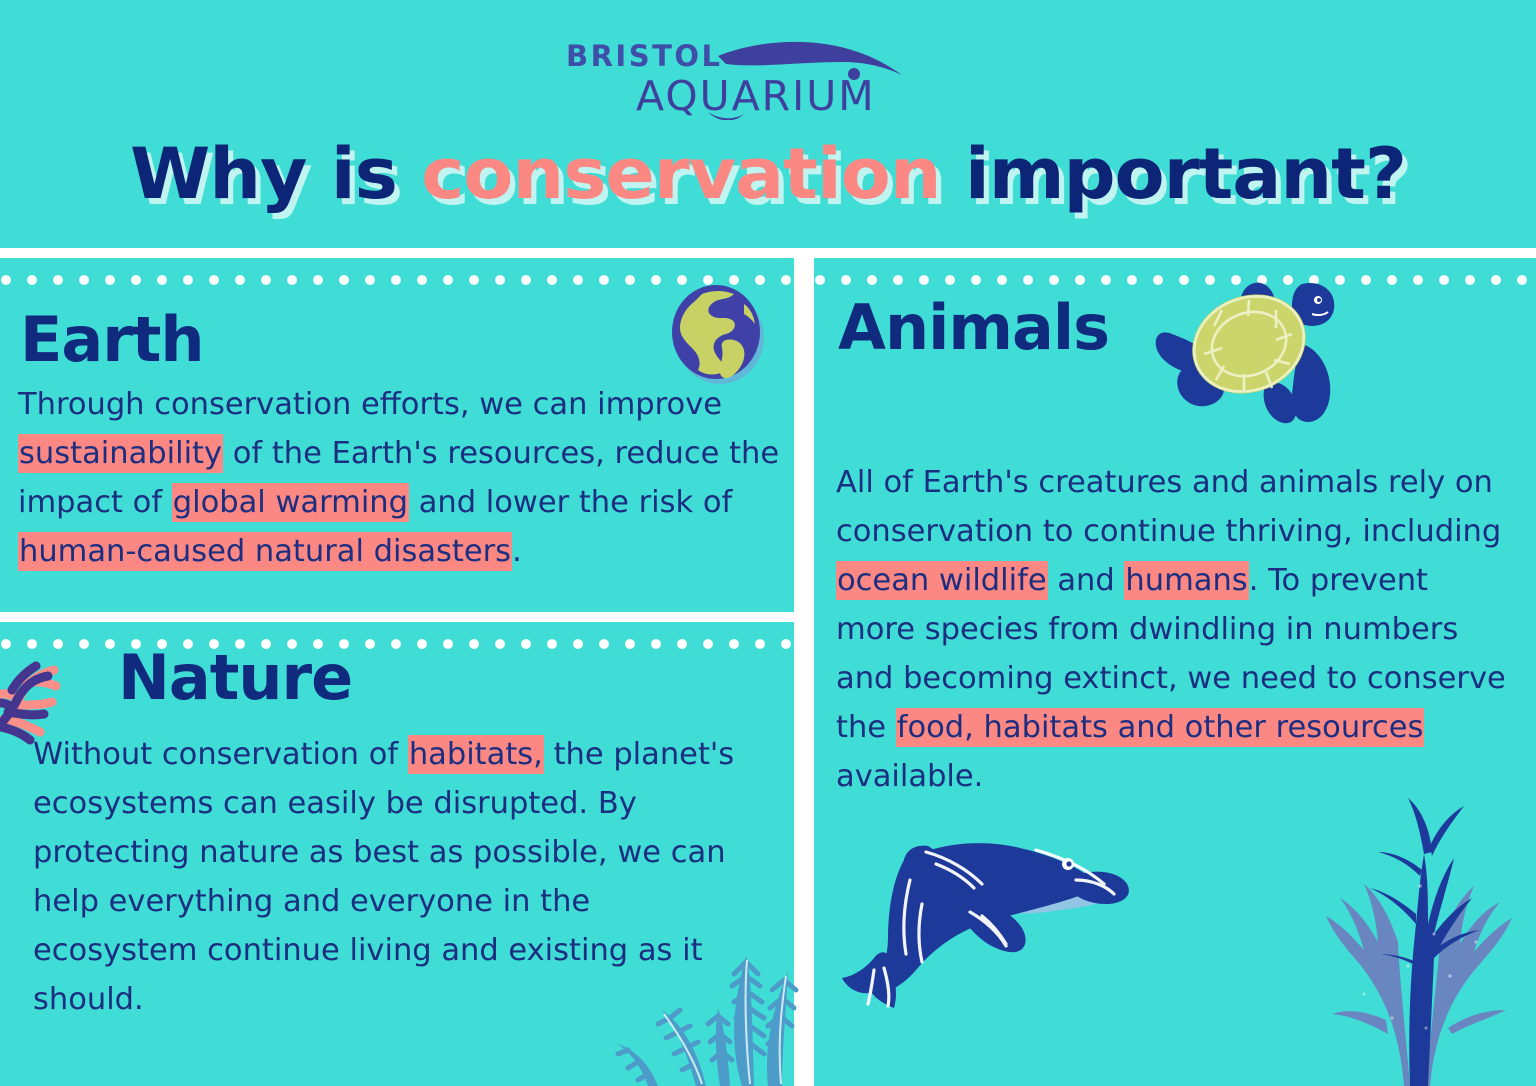  Describe the element at coordinates (756, 96) in the screenshot. I see `svg-text: AQUARIUM` at that location.